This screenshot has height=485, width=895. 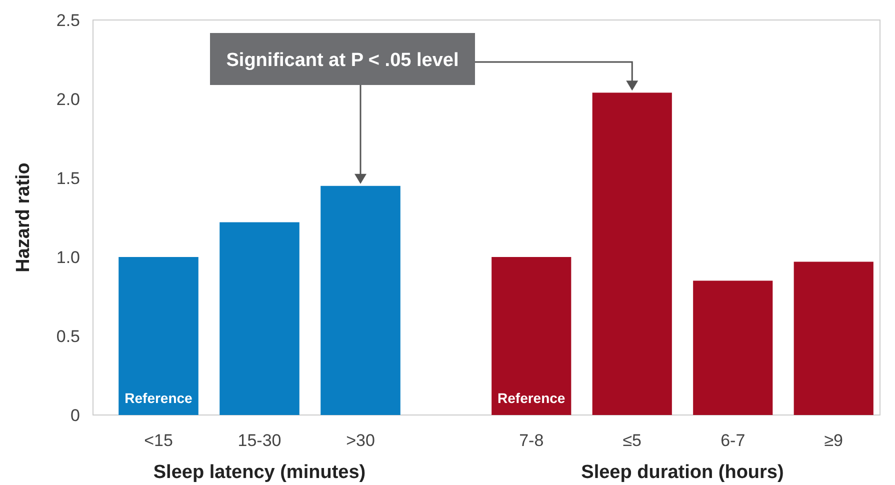 I want to click on y-tick-label: 1.0, so click(x=68, y=257).